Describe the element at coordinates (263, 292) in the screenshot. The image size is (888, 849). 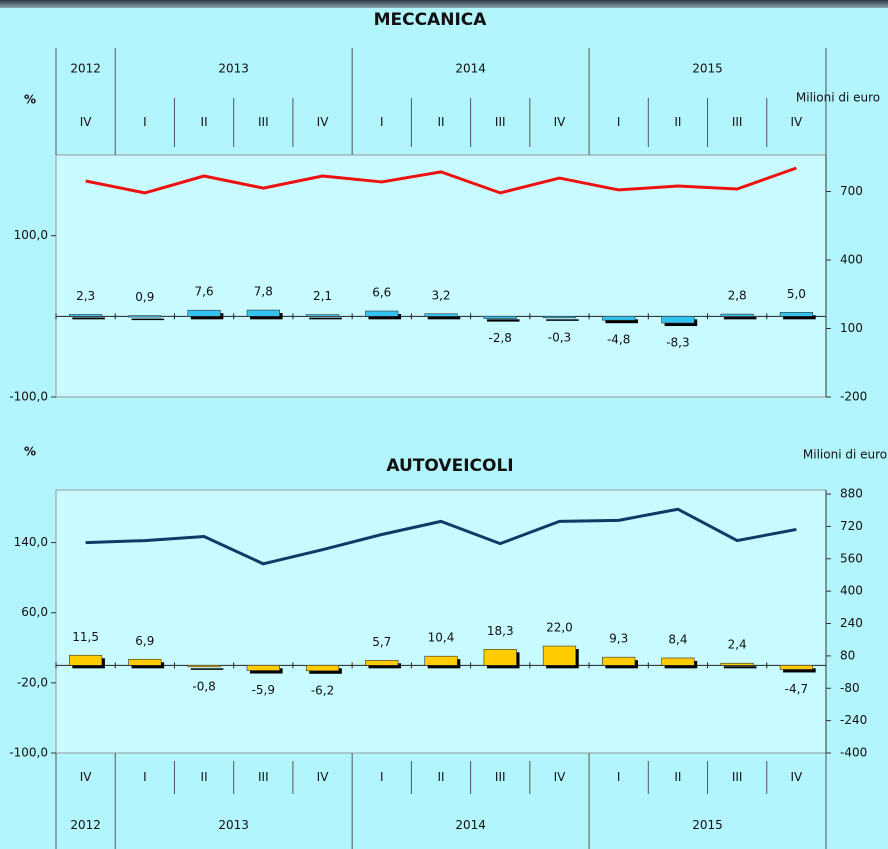
I see `data-label: 7,8` at that location.